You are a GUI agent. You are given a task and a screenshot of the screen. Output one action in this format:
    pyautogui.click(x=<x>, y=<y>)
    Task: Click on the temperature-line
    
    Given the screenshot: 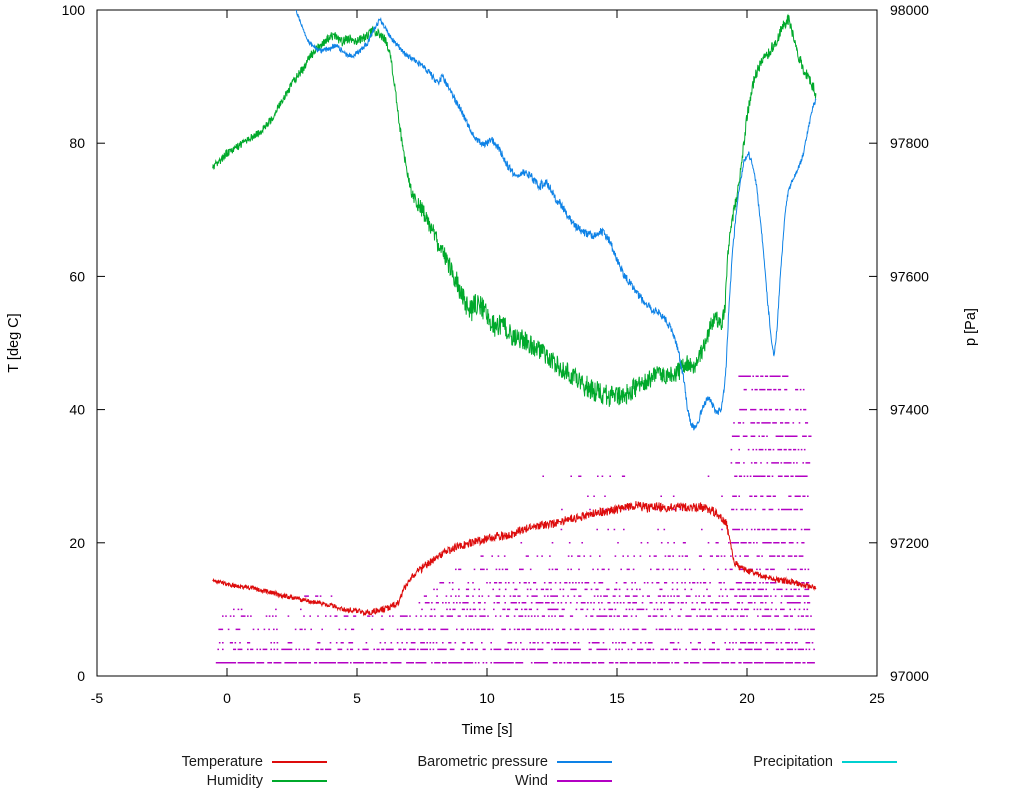 What is the action you would take?
    pyautogui.click(x=514, y=559)
    